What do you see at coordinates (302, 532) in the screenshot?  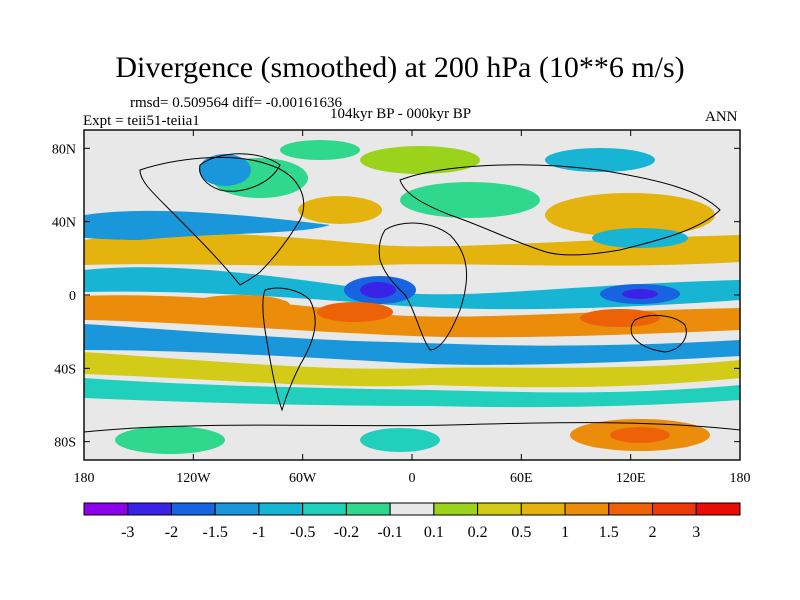 I see `colorbar-label: -0.5` at bounding box center [302, 532].